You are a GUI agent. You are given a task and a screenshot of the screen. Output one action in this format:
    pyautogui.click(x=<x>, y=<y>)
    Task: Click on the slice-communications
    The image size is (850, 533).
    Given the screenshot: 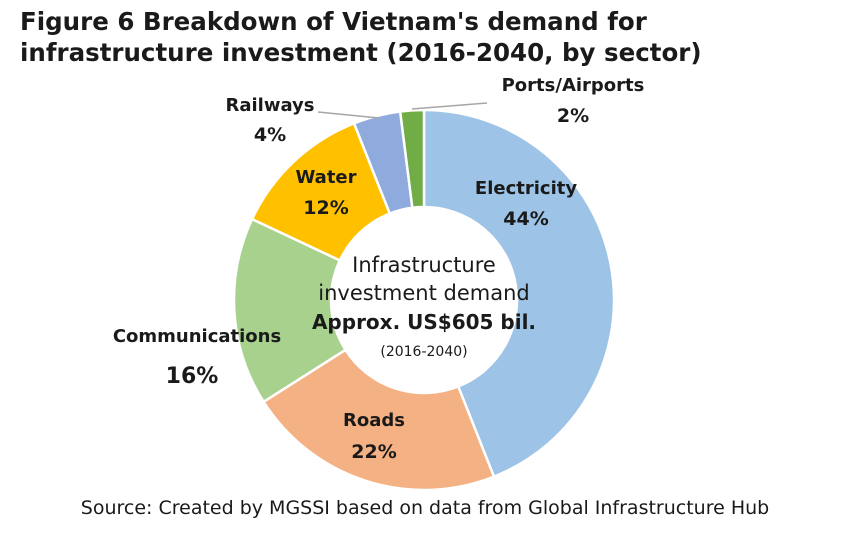 What is the action you would take?
    pyautogui.click(x=290, y=310)
    